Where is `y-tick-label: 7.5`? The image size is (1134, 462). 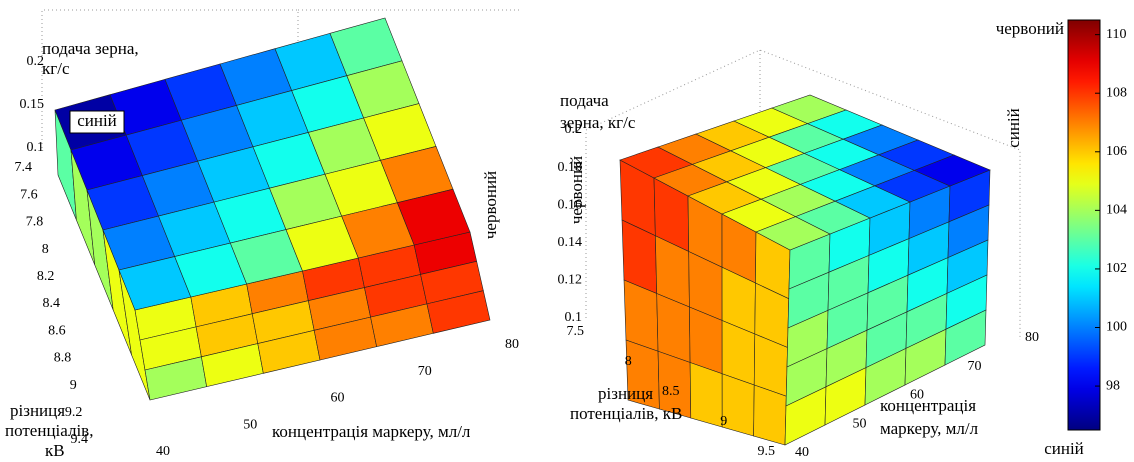 y-tick-label: 7.5 is located at coordinates (576, 331).